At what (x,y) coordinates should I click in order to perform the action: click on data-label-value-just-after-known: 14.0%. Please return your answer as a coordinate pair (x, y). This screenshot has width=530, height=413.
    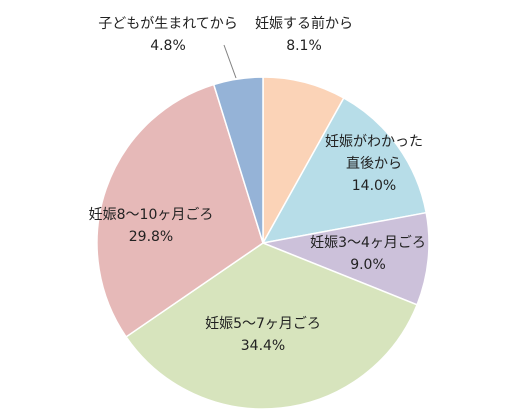
    Looking at the image, I should click on (374, 186).